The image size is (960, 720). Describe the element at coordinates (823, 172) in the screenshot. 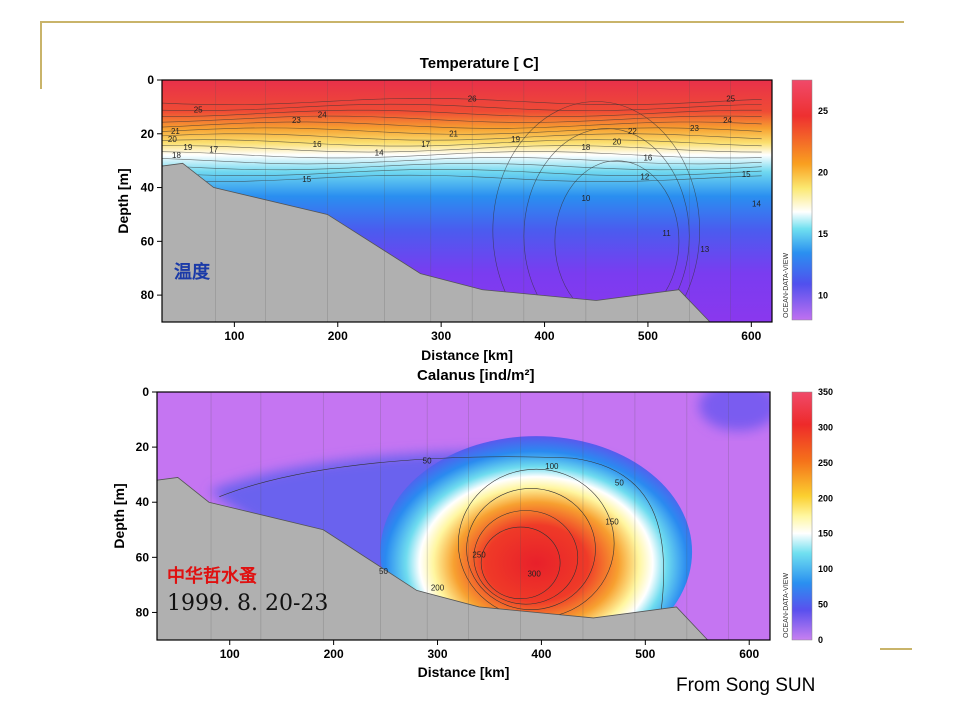

I see `colorbar-tick-label: 20` at that location.